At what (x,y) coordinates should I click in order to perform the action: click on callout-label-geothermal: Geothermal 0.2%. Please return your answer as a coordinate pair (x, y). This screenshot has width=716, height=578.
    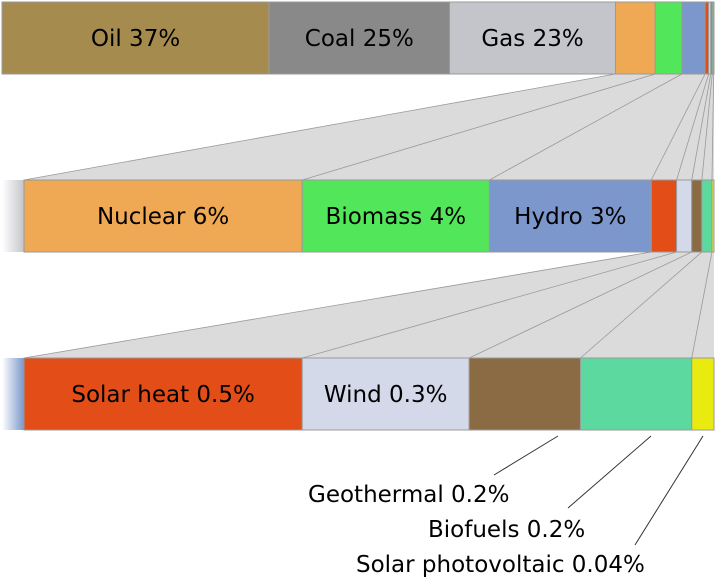
    Looking at the image, I should click on (408, 495).